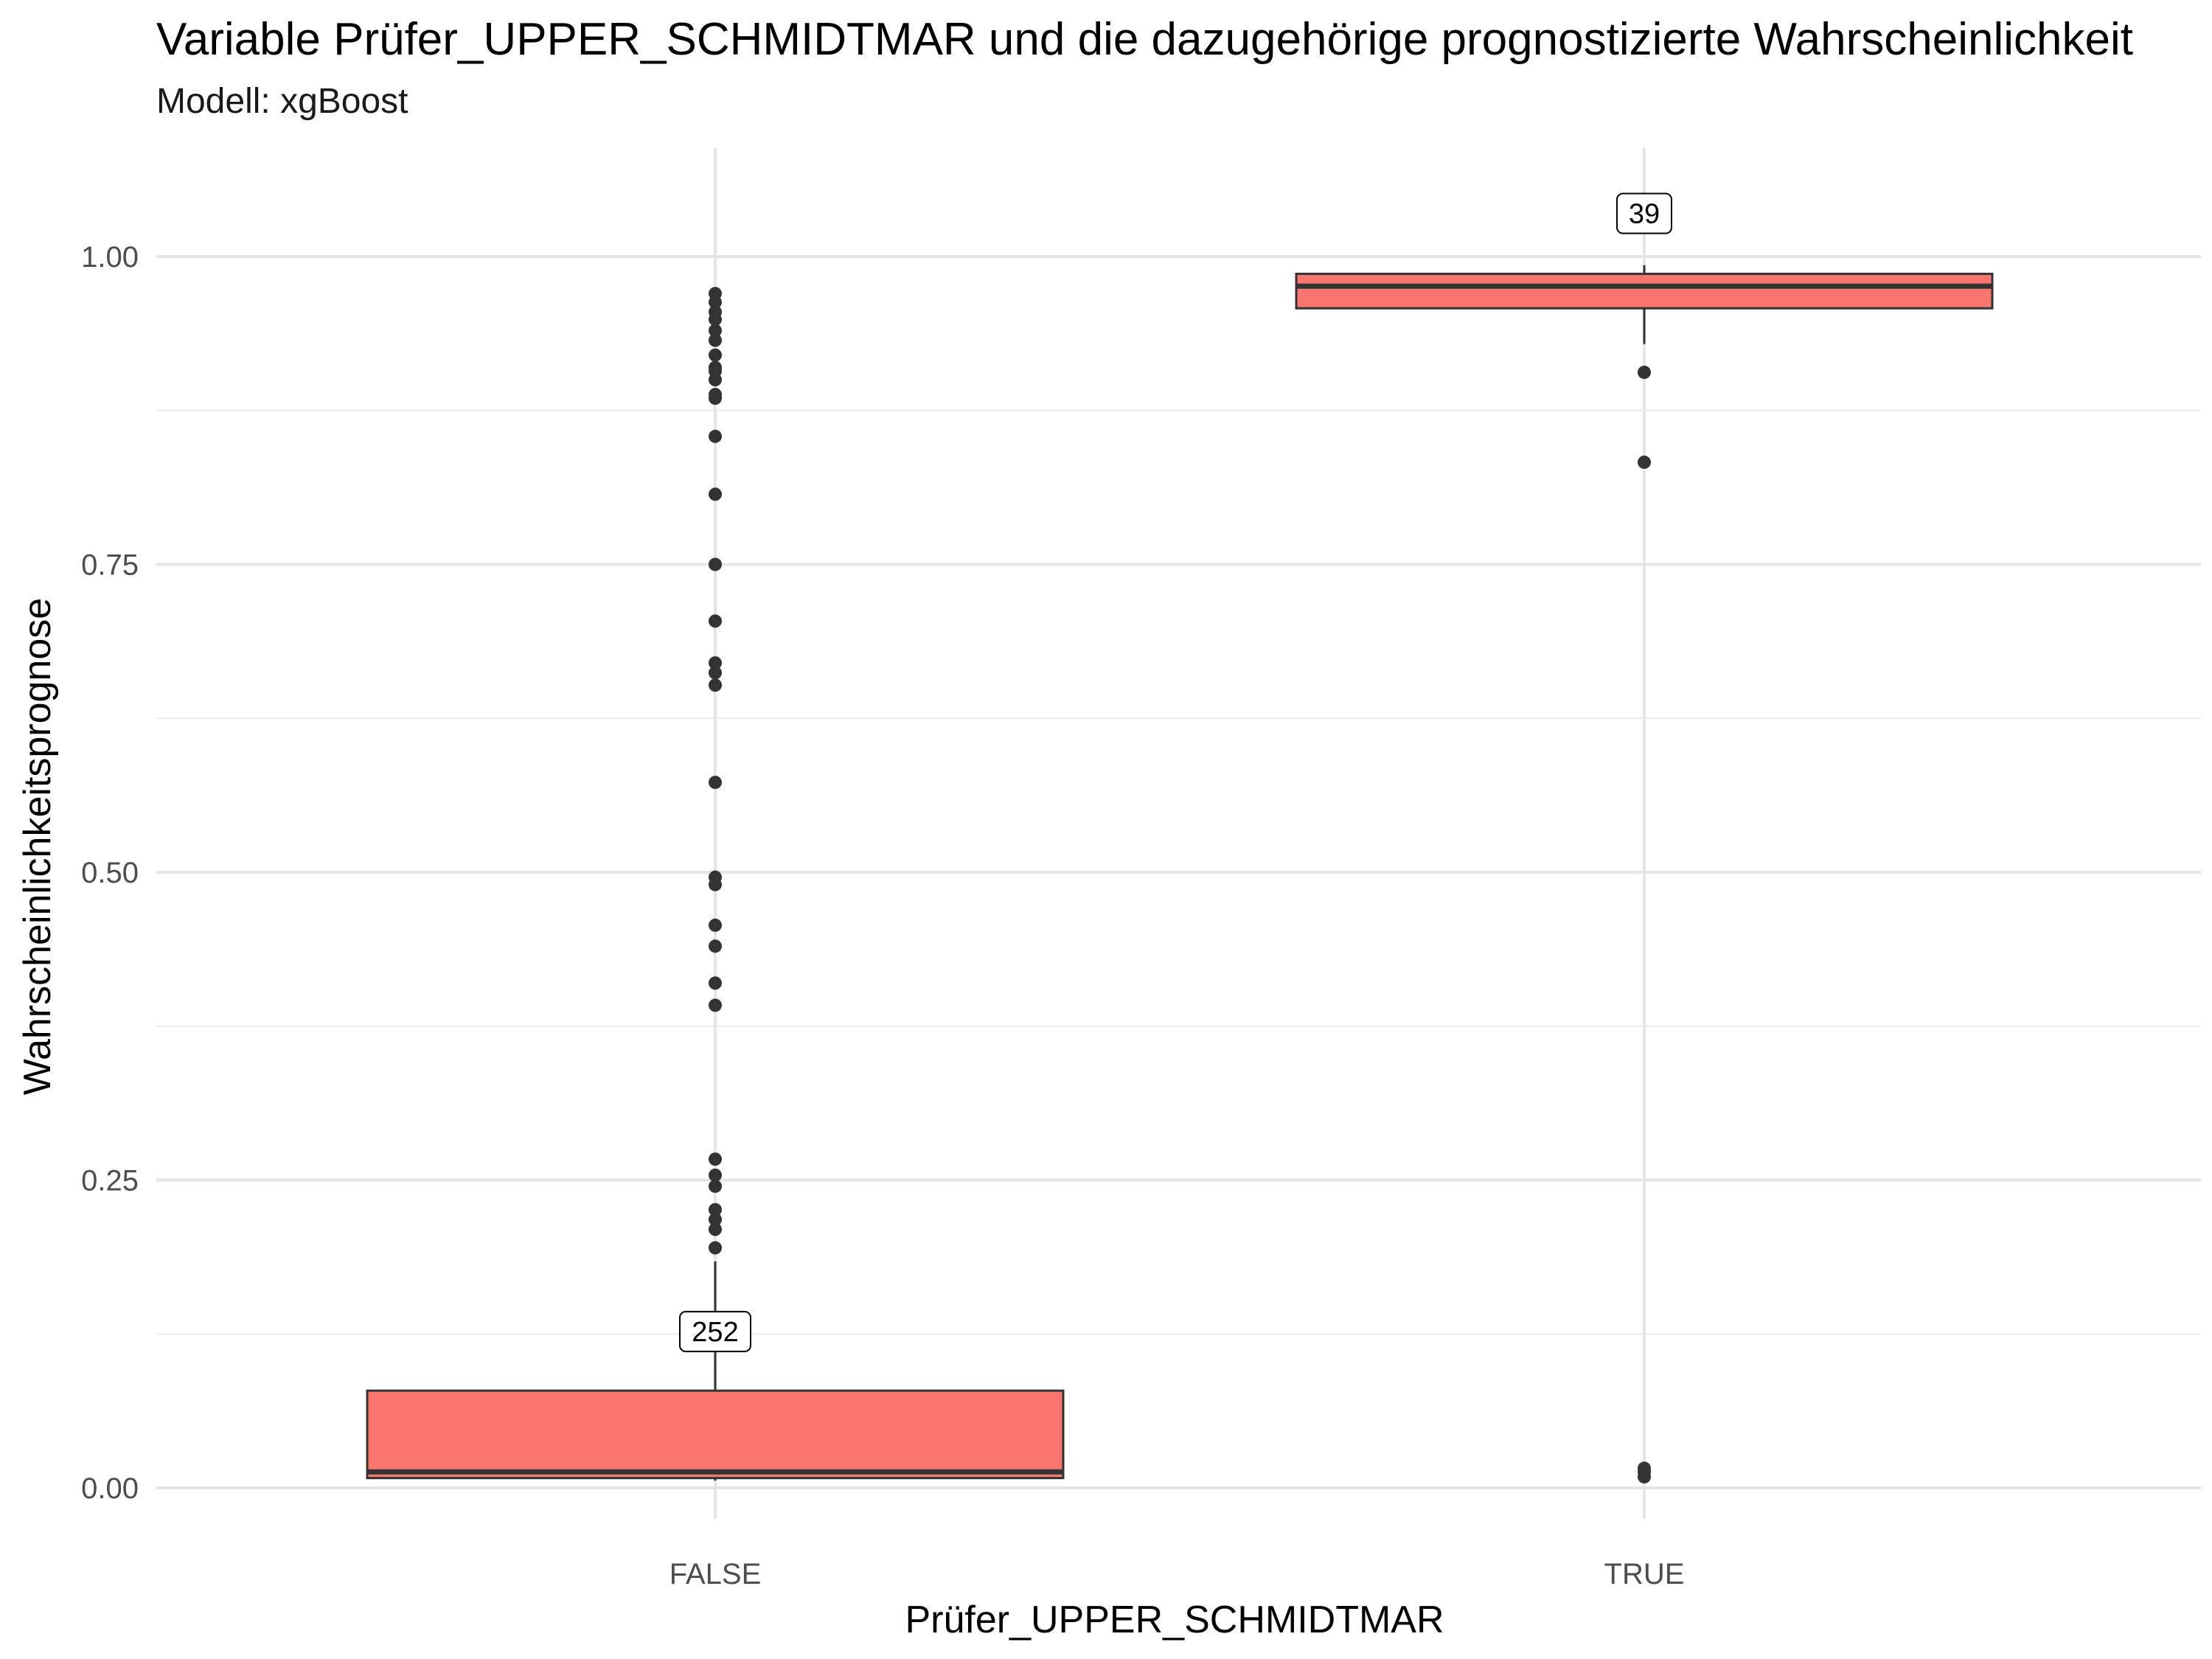 The width and height of the screenshot is (2212, 1659). I want to click on y-tick-label: 0.25, so click(110, 1181).